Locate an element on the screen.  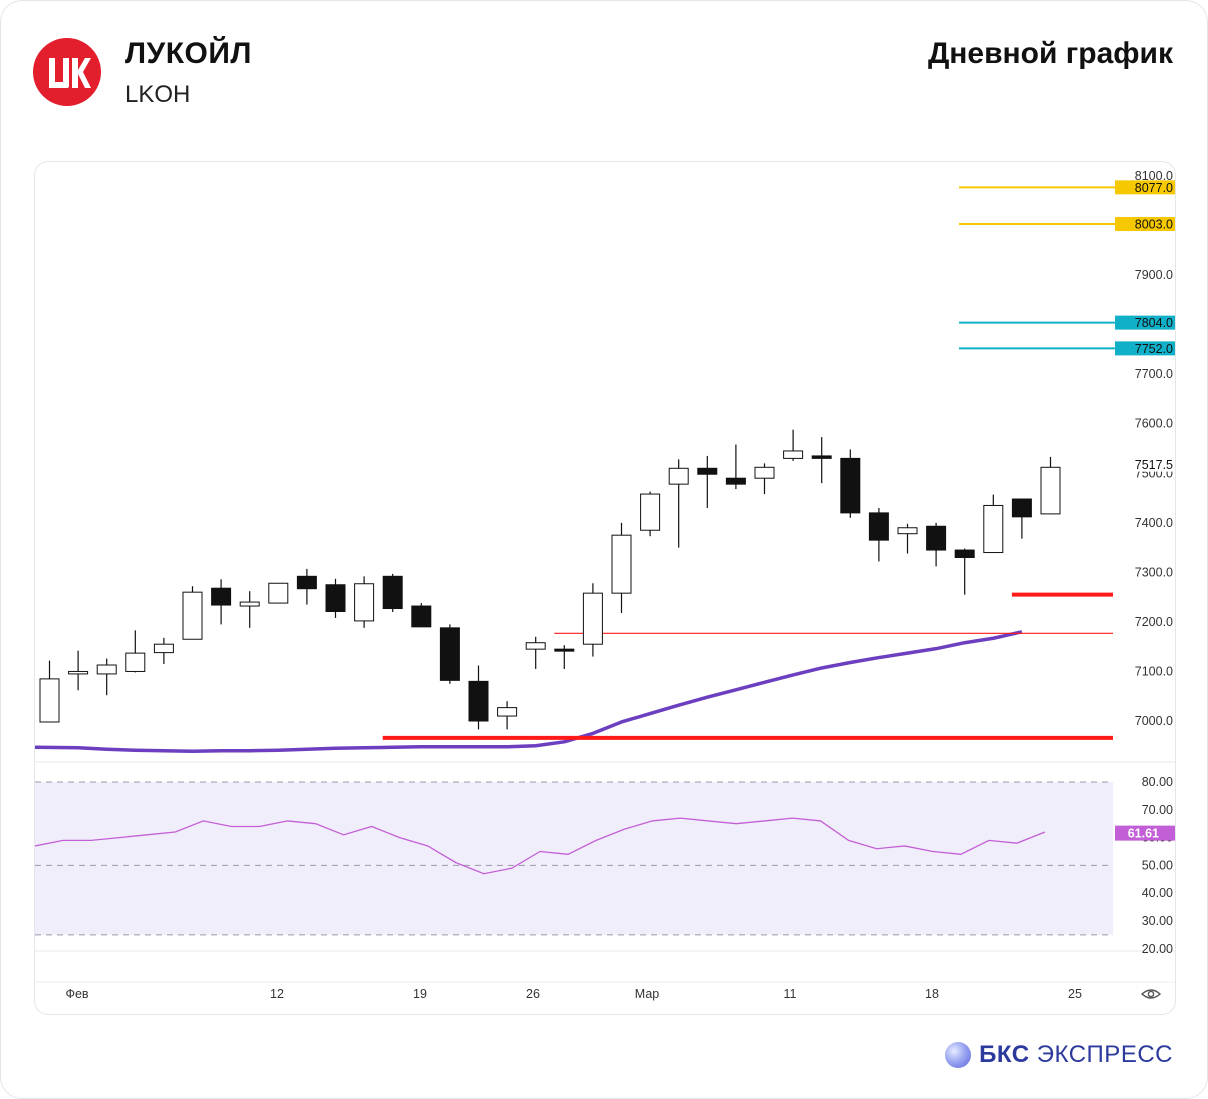
brand: БКС ЭКСПРЕСС is located at coordinates (1059, 1055).